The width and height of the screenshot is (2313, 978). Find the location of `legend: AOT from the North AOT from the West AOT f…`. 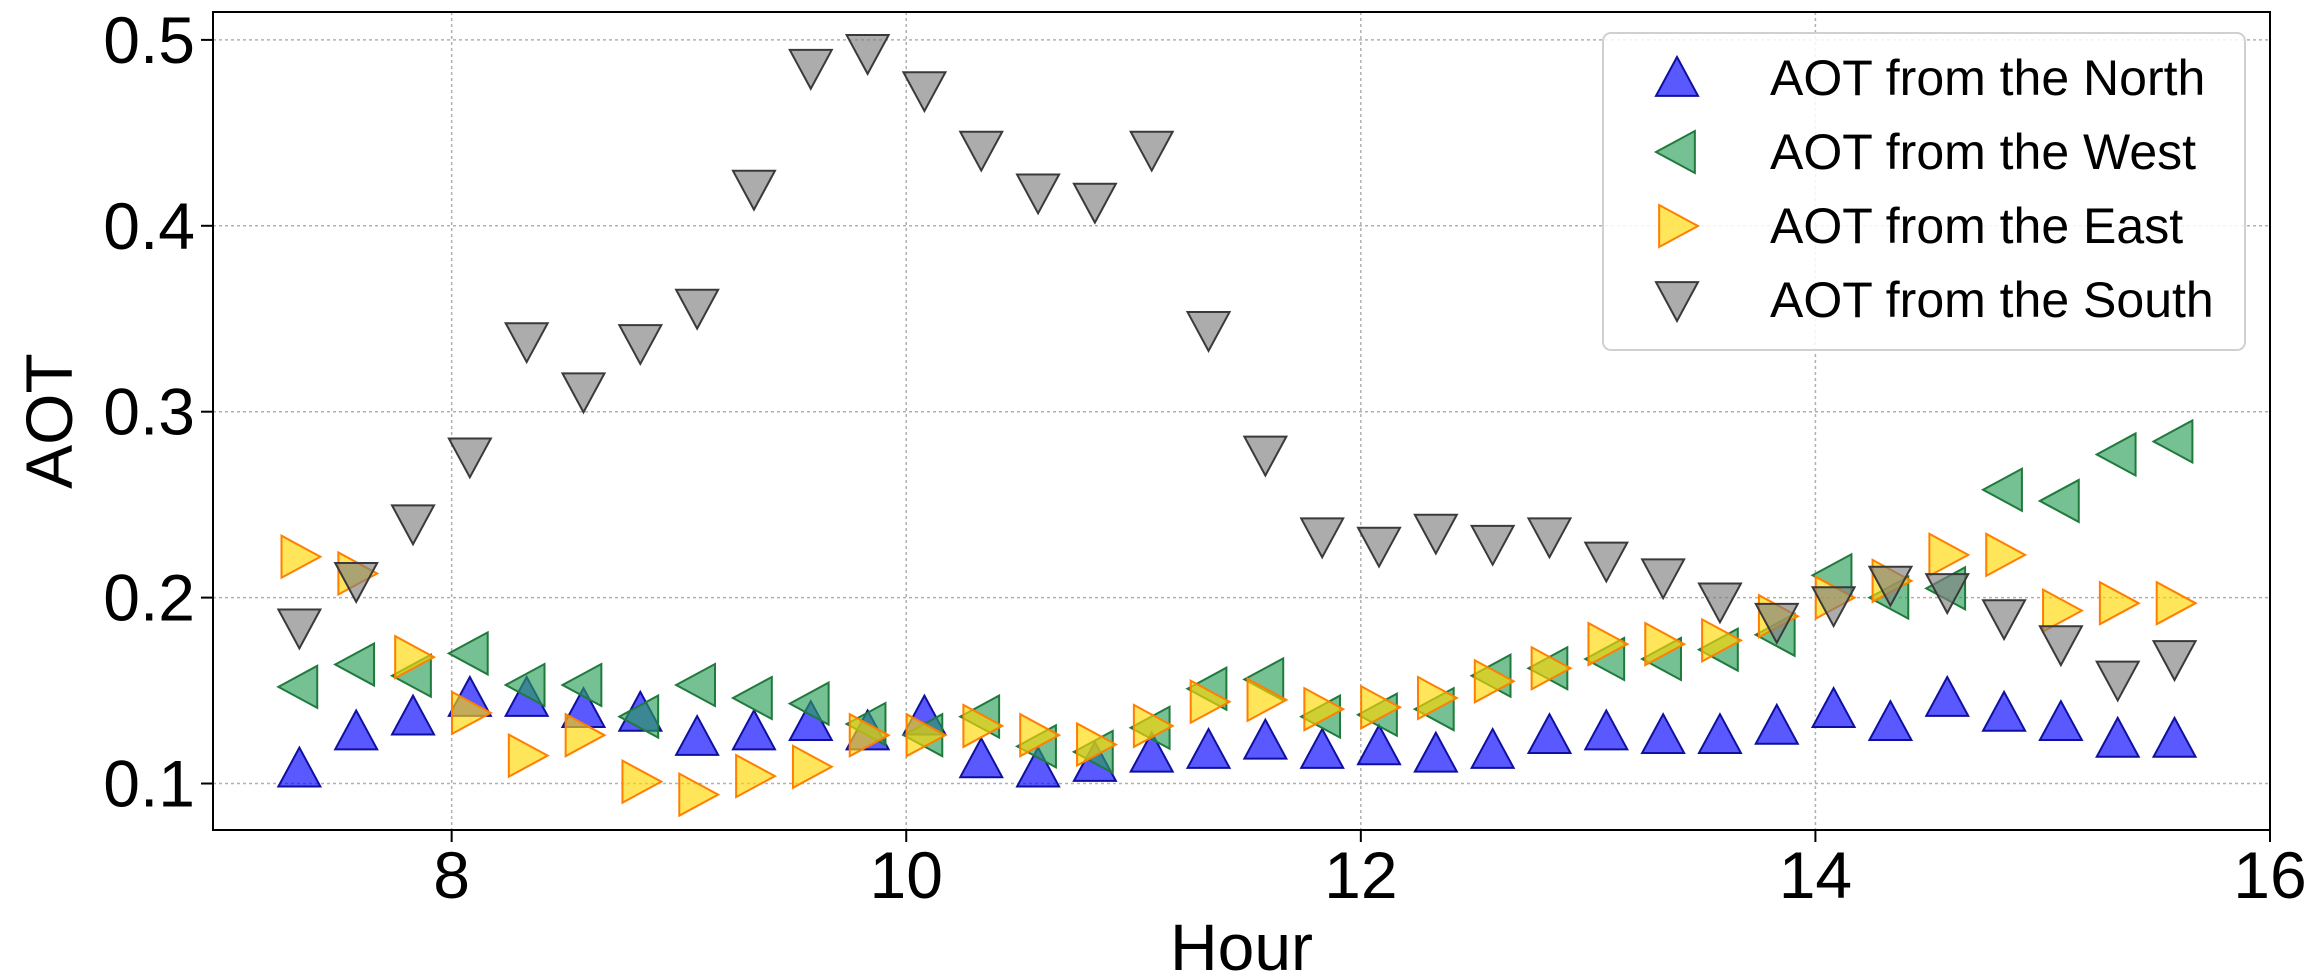

legend: AOT from the North AOT from the West AOT f… is located at coordinates (1924, 191).